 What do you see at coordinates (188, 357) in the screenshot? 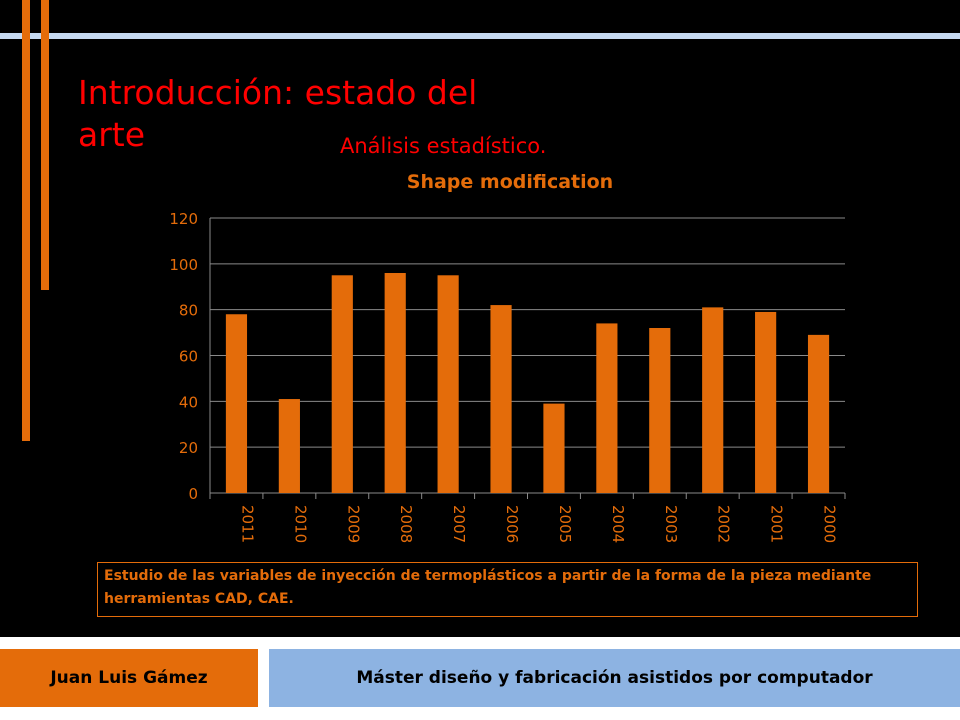
I see `y-tick-label: 60` at bounding box center [188, 357].